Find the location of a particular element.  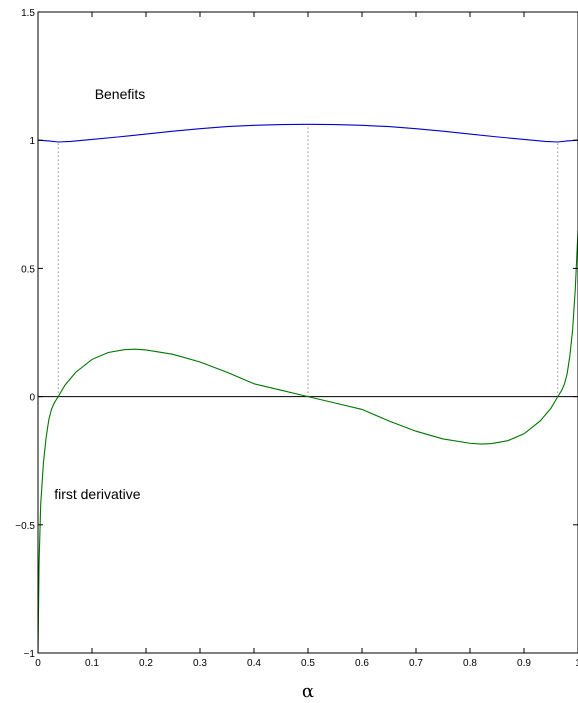

y-tick-label: 1.5 is located at coordinates (28, 13).